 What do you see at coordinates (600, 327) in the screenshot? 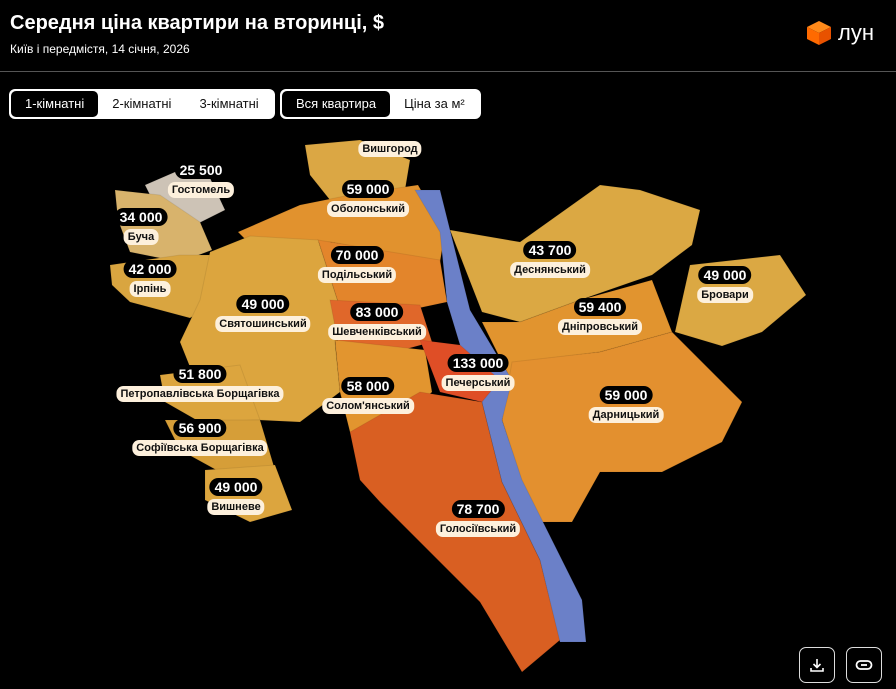
I see `district-name: Дніпровський` at bounding box center [600, 327].